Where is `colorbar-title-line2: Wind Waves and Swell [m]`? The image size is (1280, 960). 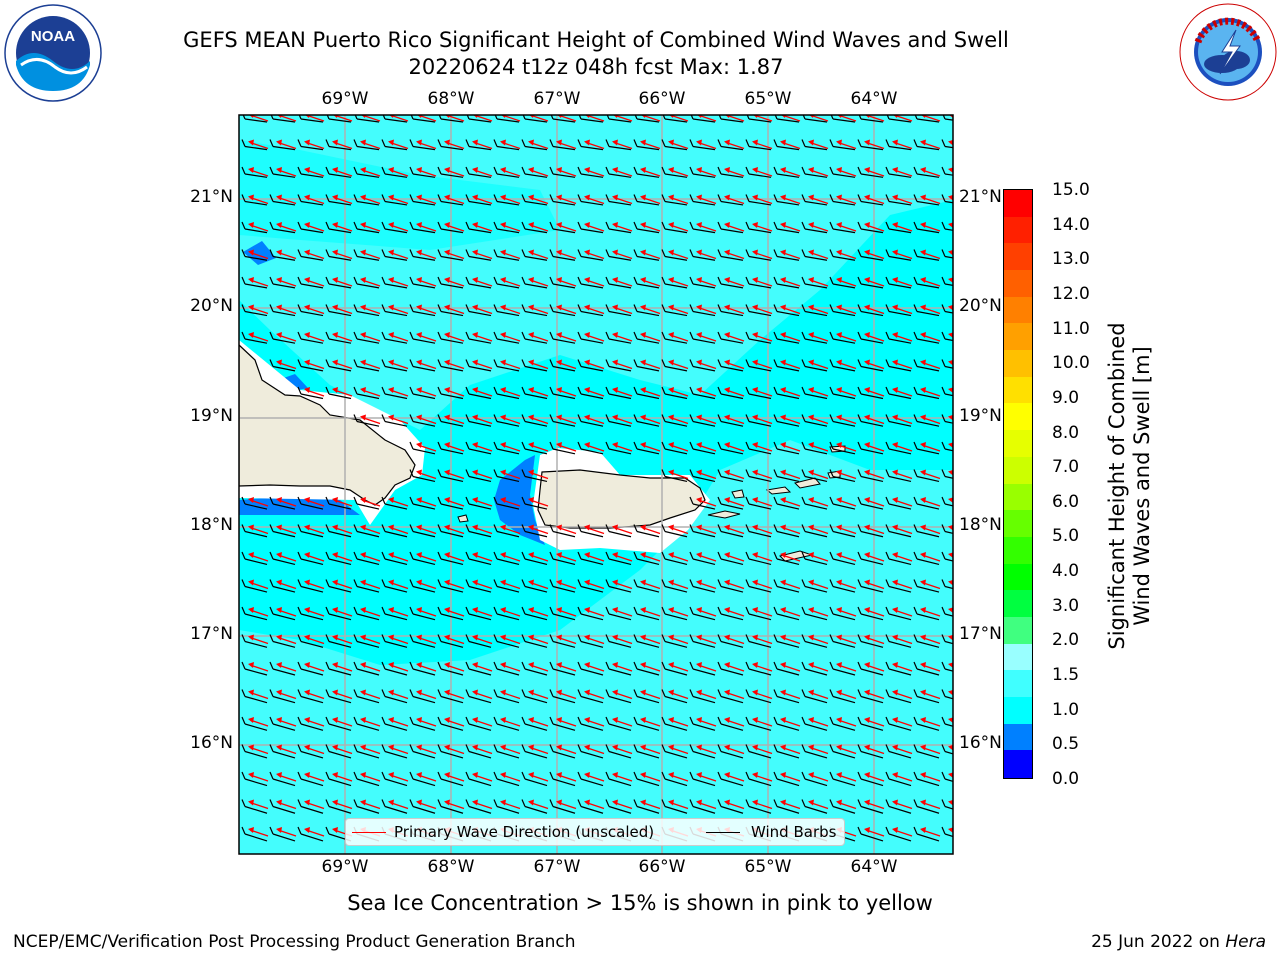 colorbar-title-line2: Wind Waves and Swell [m] is located at coordinates (1142, 486).